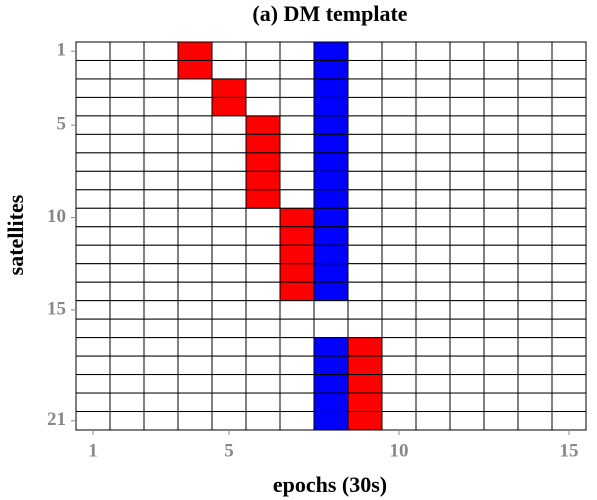 Image resolution: width=597 pixels, height=500 pixels. Describe the element at coordinates (569, 450) in the screenshot. I see `x-tick-label: 15` at that location.